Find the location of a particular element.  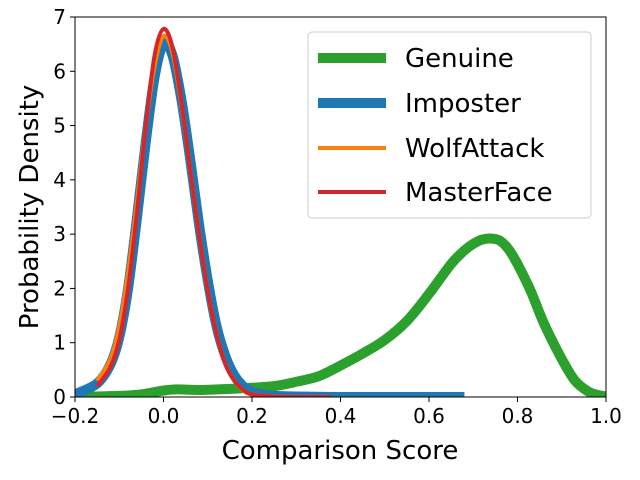

legend-label-wolfattack: WolfAttack is located at coordinates (474, 149).